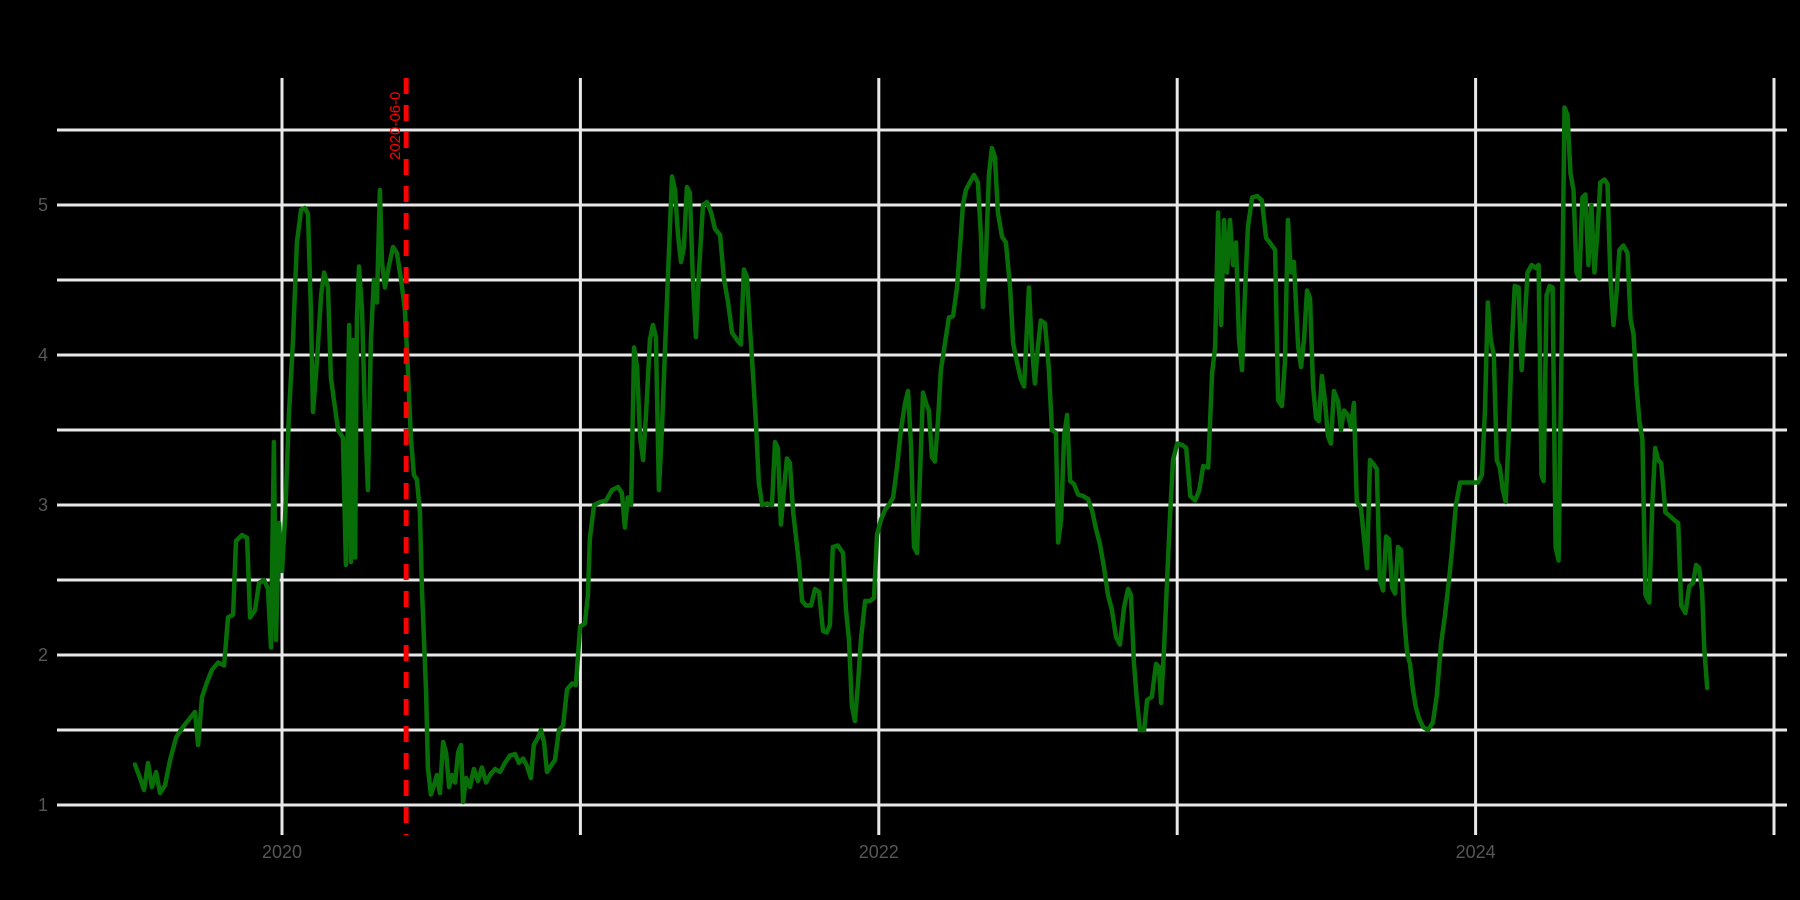 The width and height of the screenshot is (1800, 900). I want to click on x-tick-label: 2022, so click(879, 852).